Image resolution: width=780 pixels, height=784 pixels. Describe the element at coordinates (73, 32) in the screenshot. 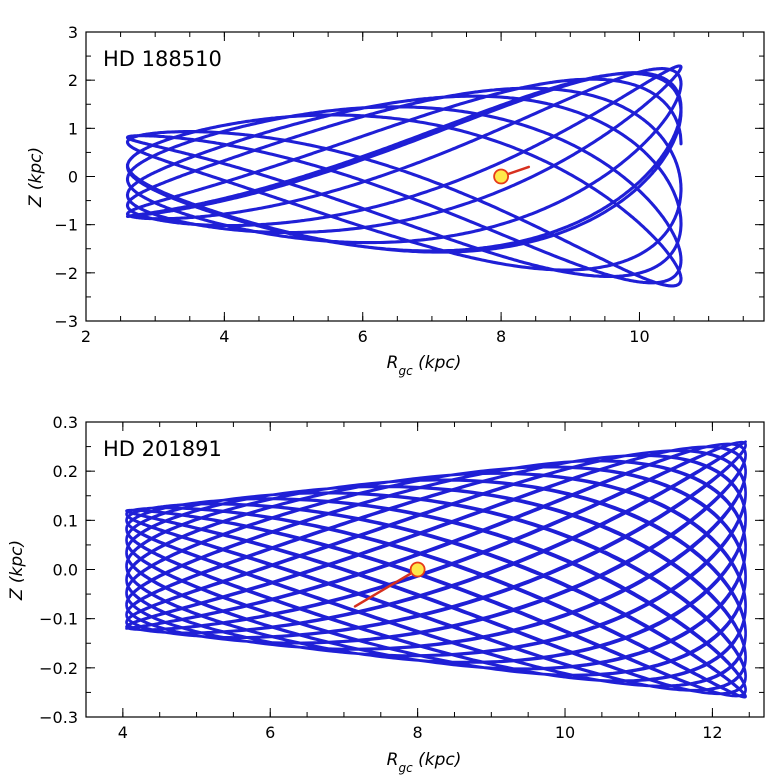

I see `y-tick-label: 3` at that location.